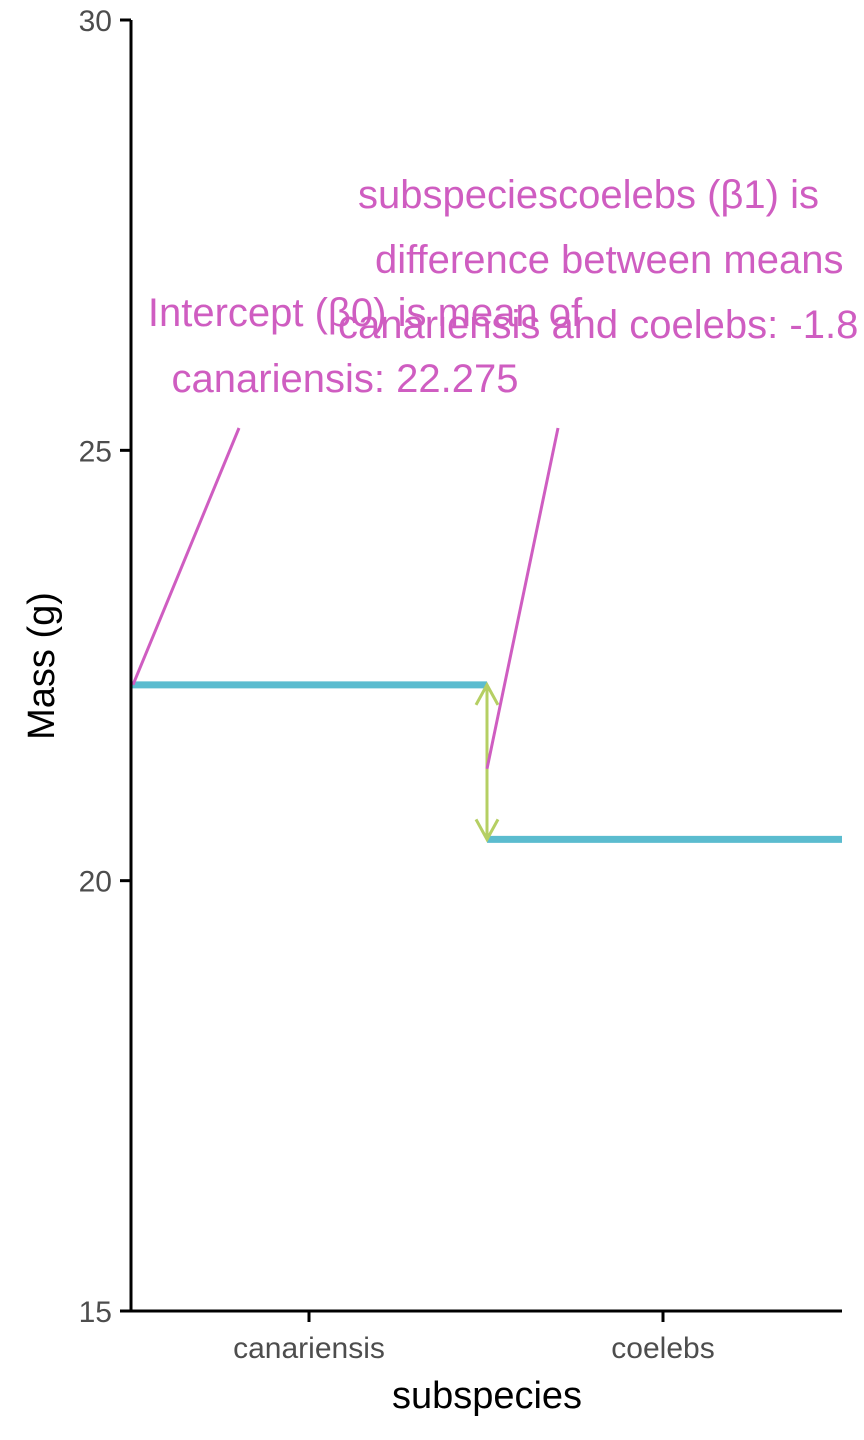 The width and height of the screenshot is (864, 1440). Describe the element at coordinates (309, 1348) in the screenshot. I see `x-tick-label: canariensis` at that location.